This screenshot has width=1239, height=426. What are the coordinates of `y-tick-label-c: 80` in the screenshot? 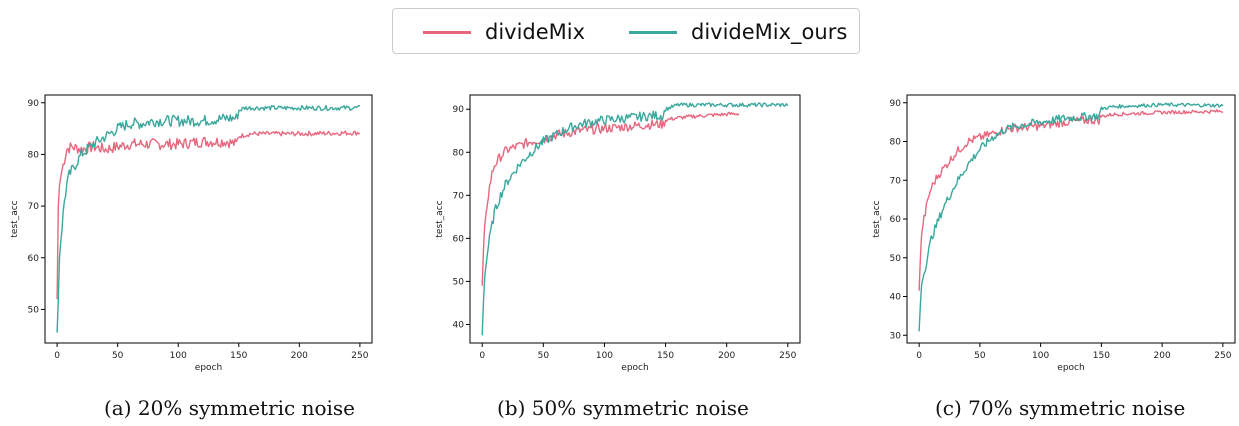 It's located at (896, 143).